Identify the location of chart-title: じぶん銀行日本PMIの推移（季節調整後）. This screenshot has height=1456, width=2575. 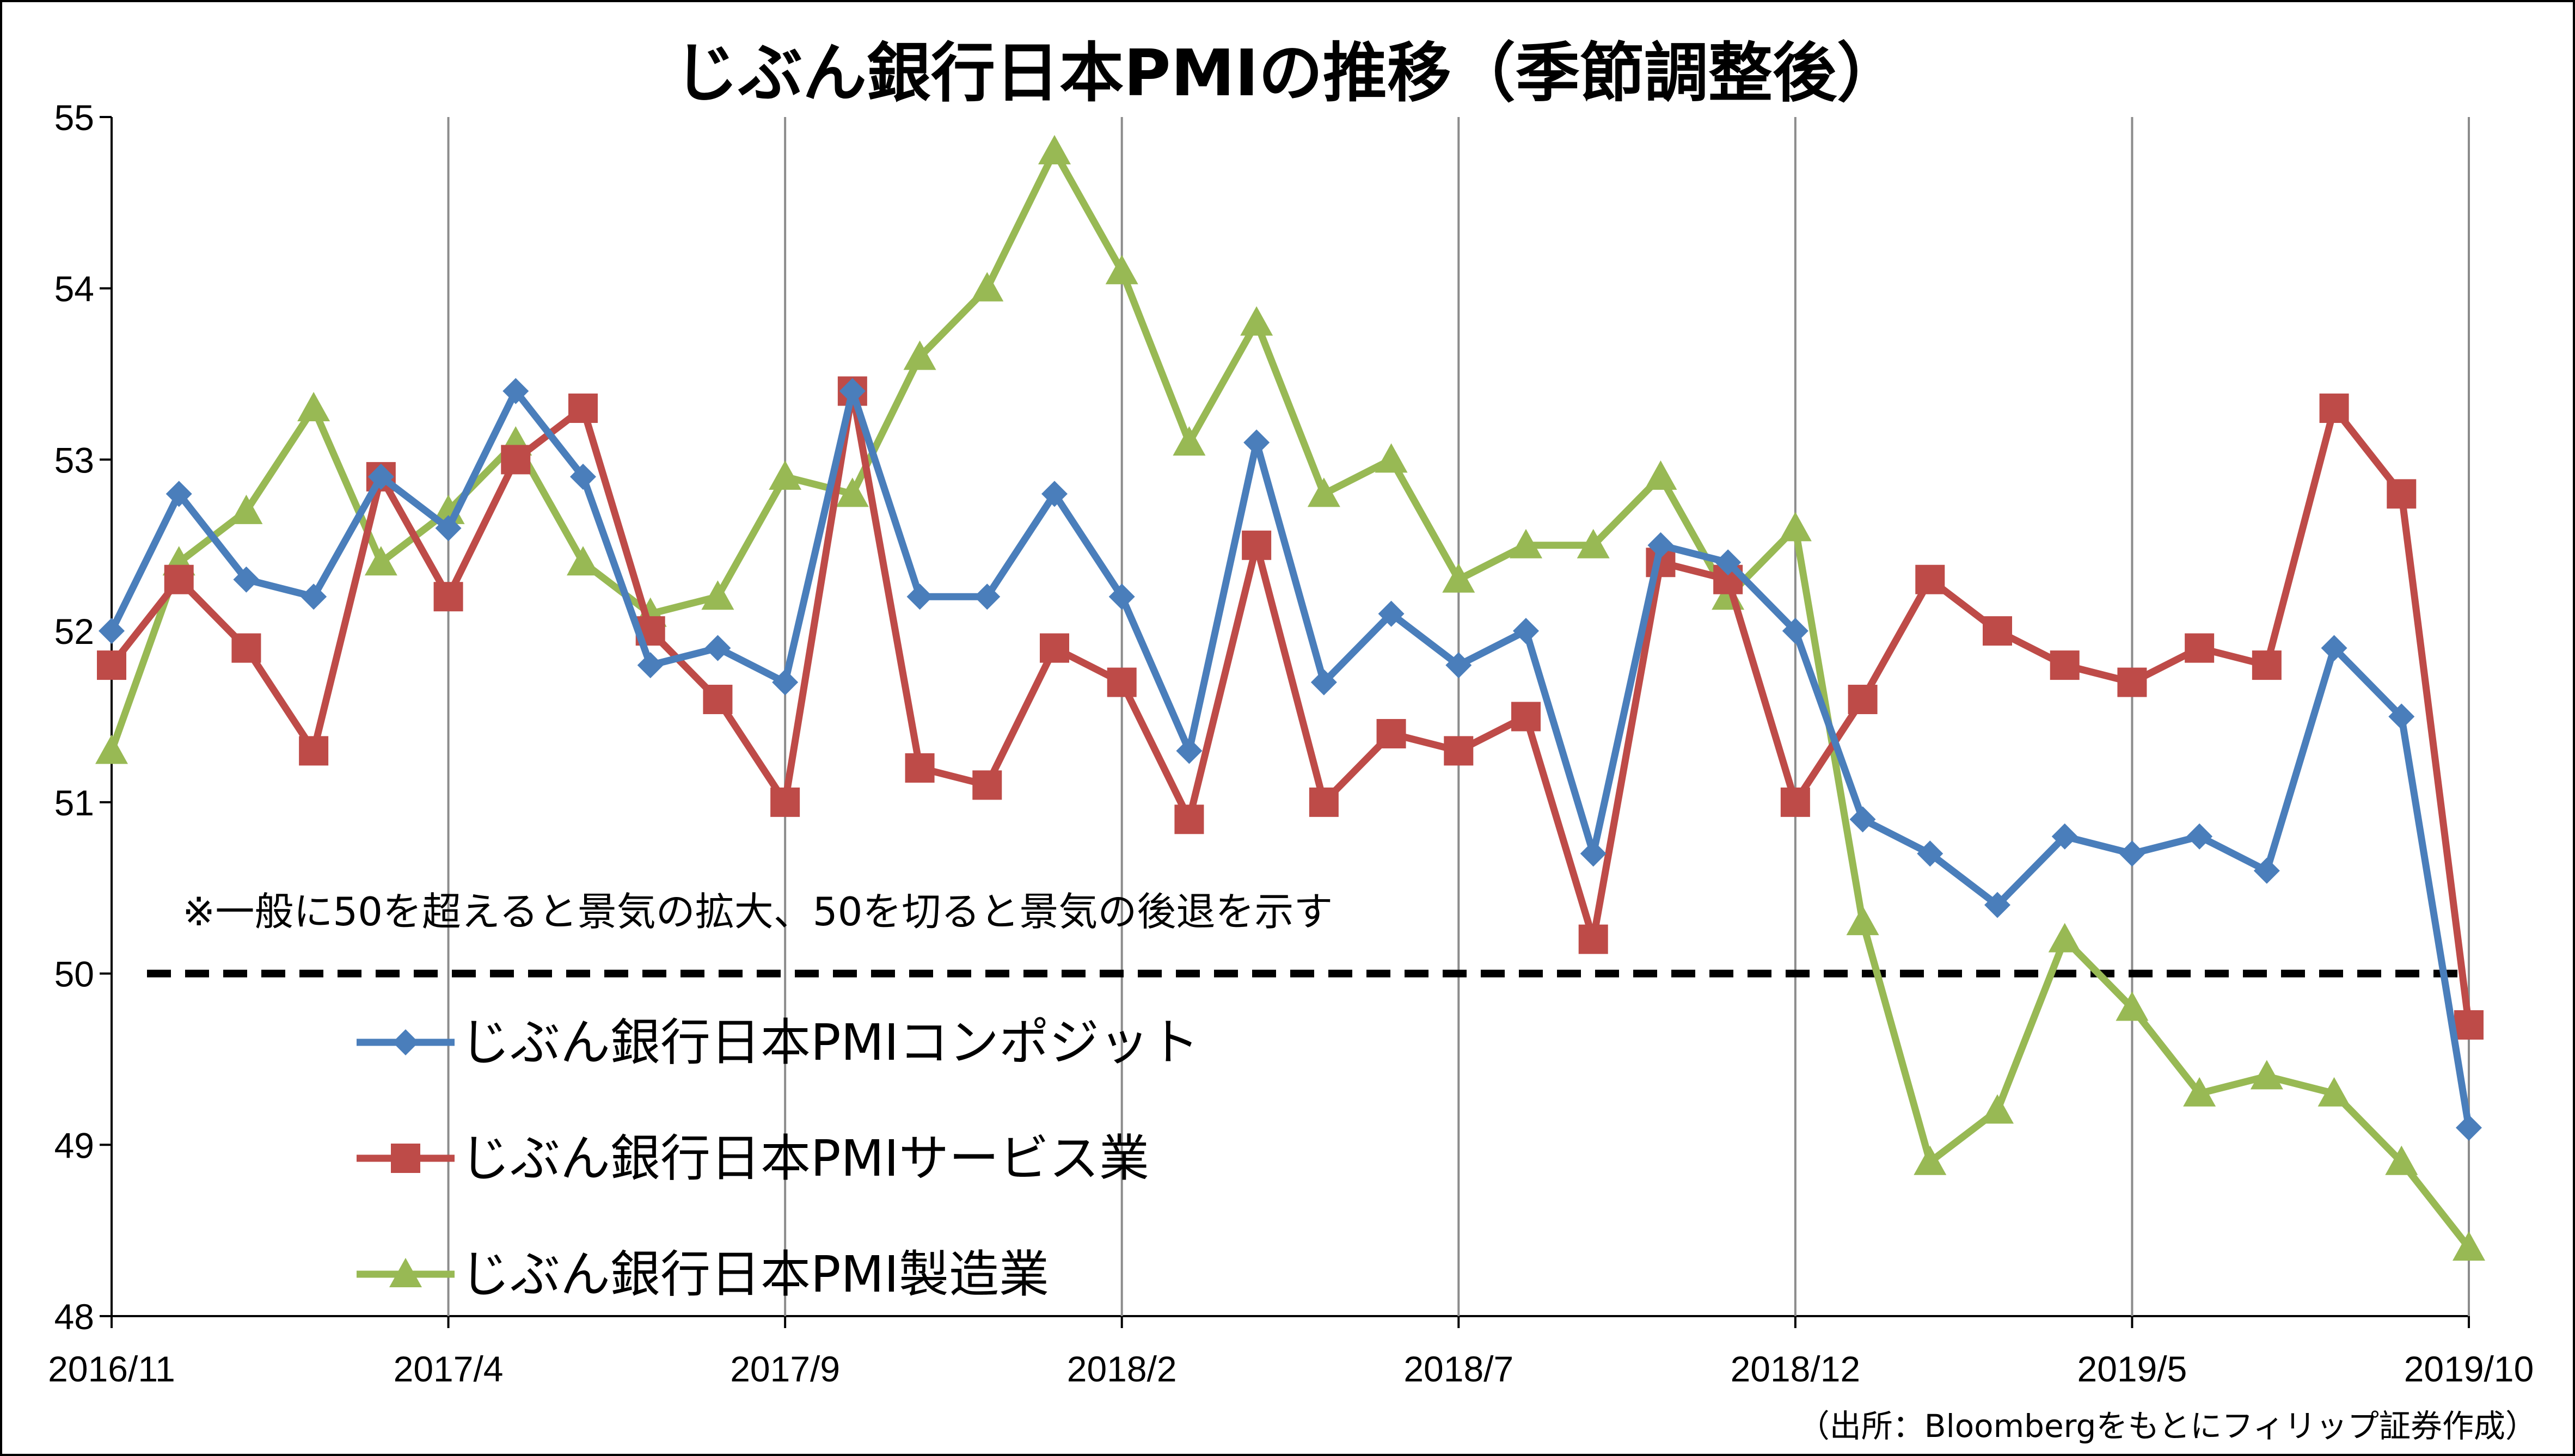
(1287, 72).